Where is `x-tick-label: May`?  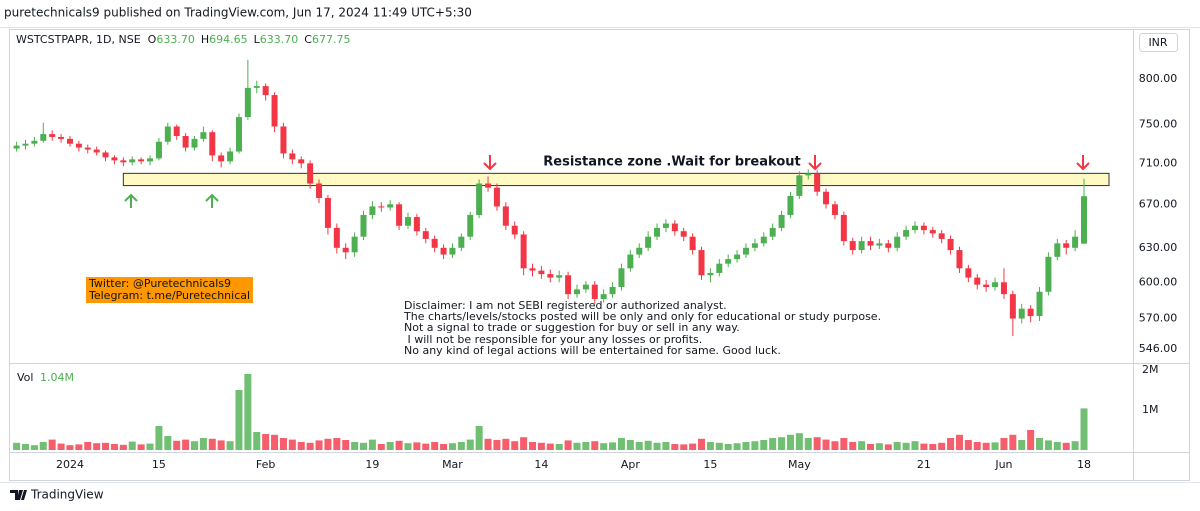 x-tick-label: May is located at coordinates (799, 464).